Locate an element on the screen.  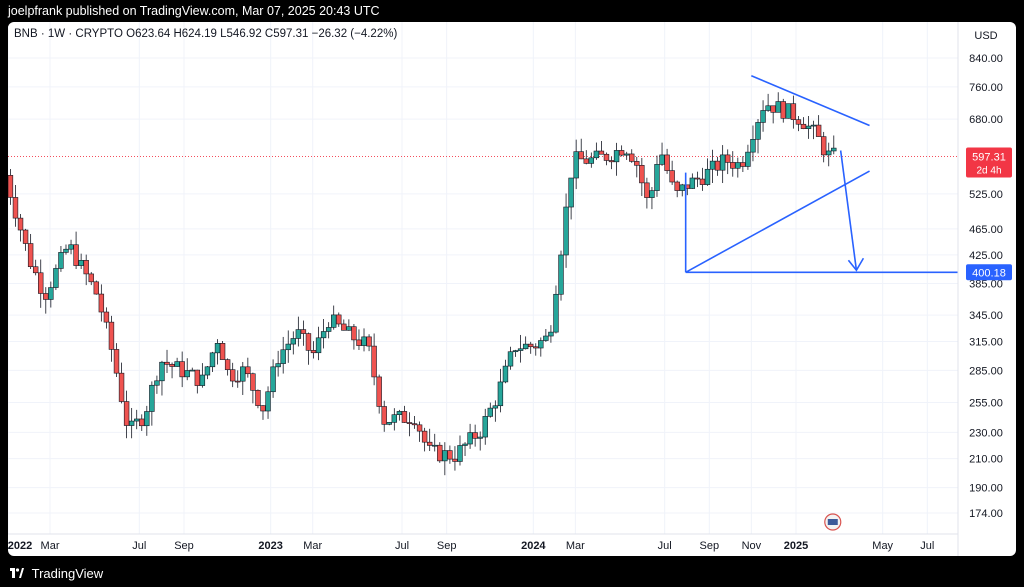
price-tick-label: 230.00 is located at coordinates (986, 433).